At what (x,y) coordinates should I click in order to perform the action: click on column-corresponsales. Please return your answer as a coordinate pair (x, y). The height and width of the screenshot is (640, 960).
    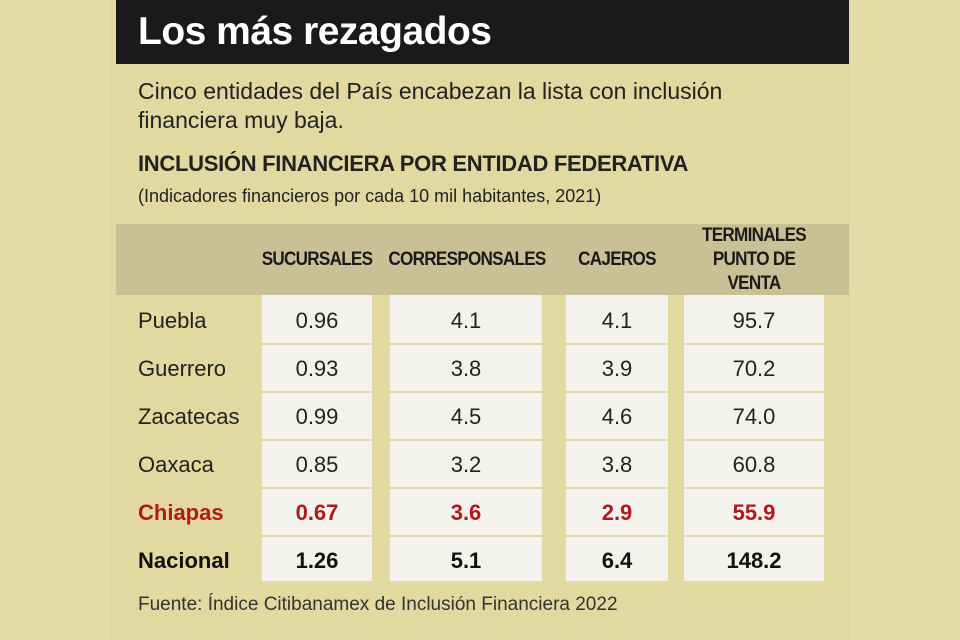
    Looking at the image, I should click on (466, 438).